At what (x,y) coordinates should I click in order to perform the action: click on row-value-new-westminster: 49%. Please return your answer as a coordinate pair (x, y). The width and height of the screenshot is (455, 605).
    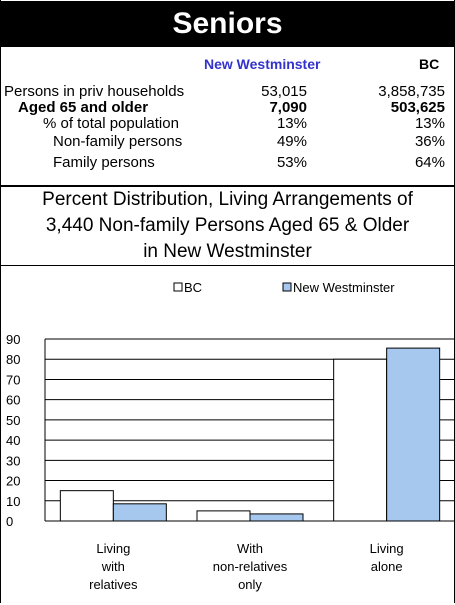
    Looking at the image, I should click on (291, 141).